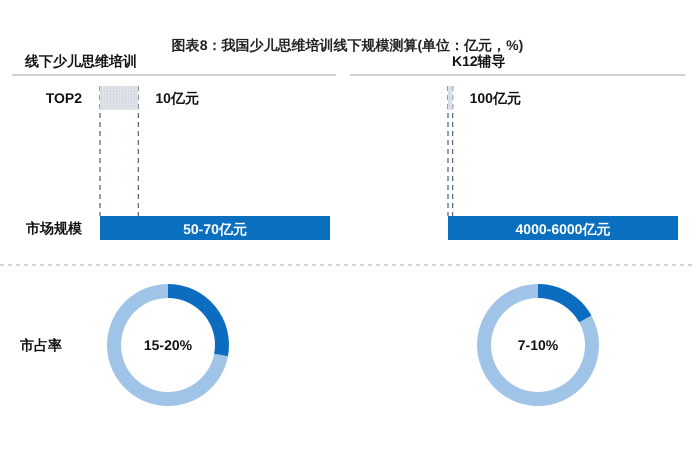  Describe the element at coordinates (215, 229) in the screenshot. I see `data-label: 50-70亿元` at that location.